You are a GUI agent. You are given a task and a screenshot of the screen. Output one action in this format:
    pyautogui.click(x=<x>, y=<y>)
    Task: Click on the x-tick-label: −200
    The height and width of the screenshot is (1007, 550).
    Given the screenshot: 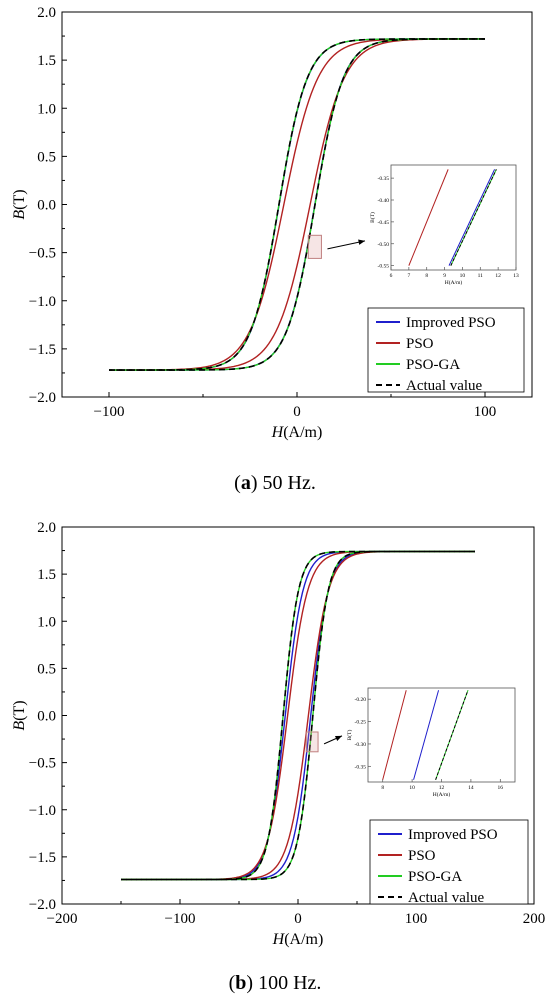 What is the action you would take?
    pyautogui.click(x=62, y=919)
    